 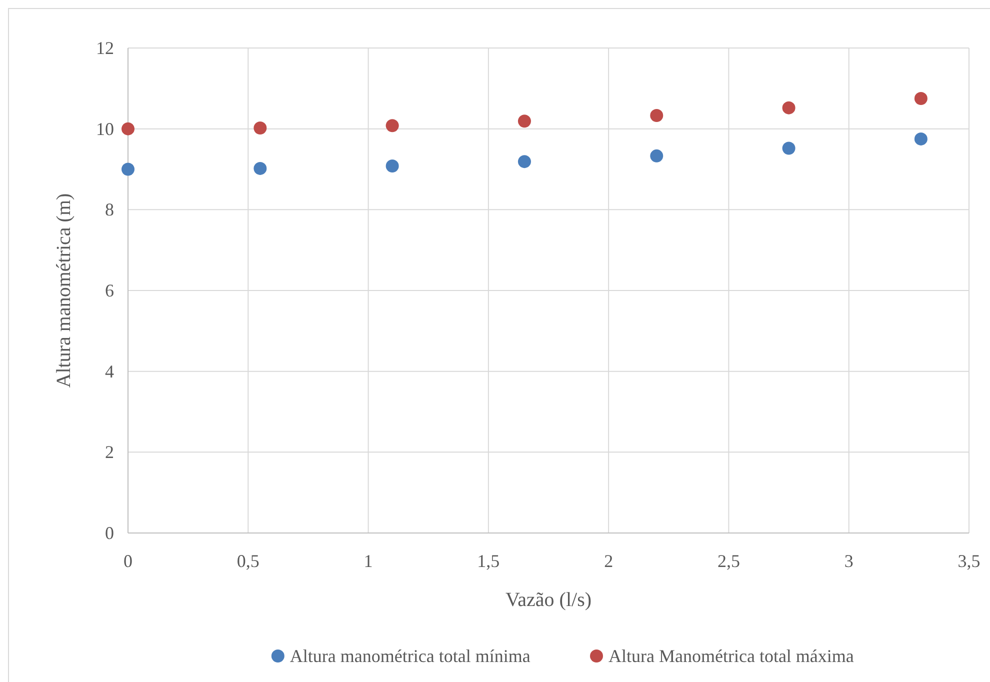 What do you see at coordinates (109, 290) in the screenshot?
I see `y-tick-label: 6` at bounding box center [109, 290].